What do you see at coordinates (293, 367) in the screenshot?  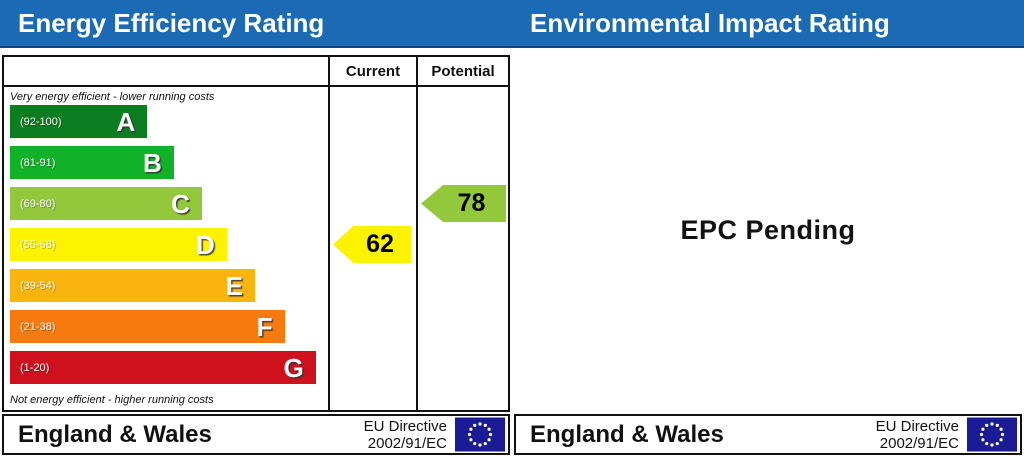 I see `band-letter: G` at bounding box center [293, 367].